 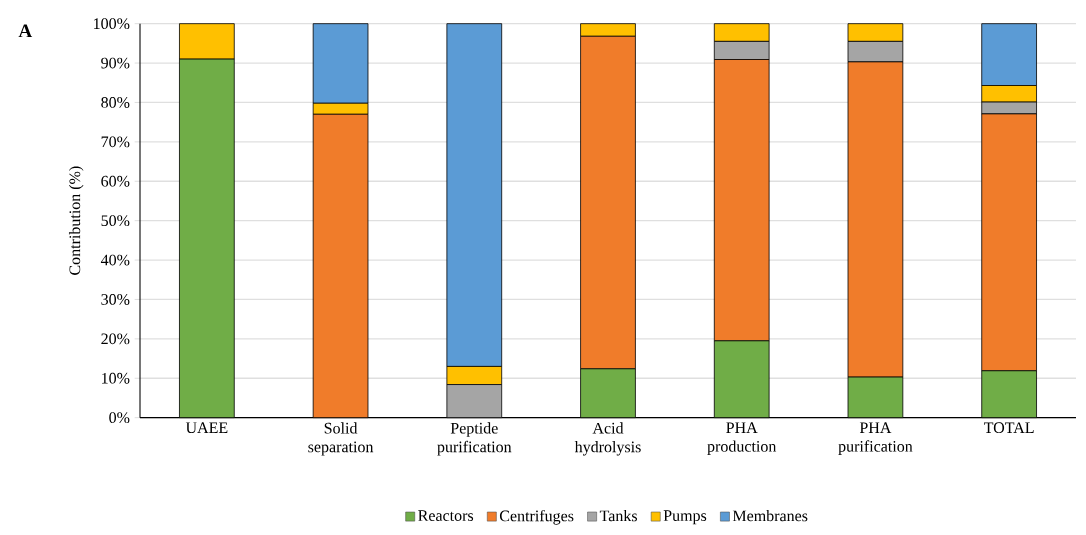 I want to click on legend-label: Membranes, so click(x=770, y=516).